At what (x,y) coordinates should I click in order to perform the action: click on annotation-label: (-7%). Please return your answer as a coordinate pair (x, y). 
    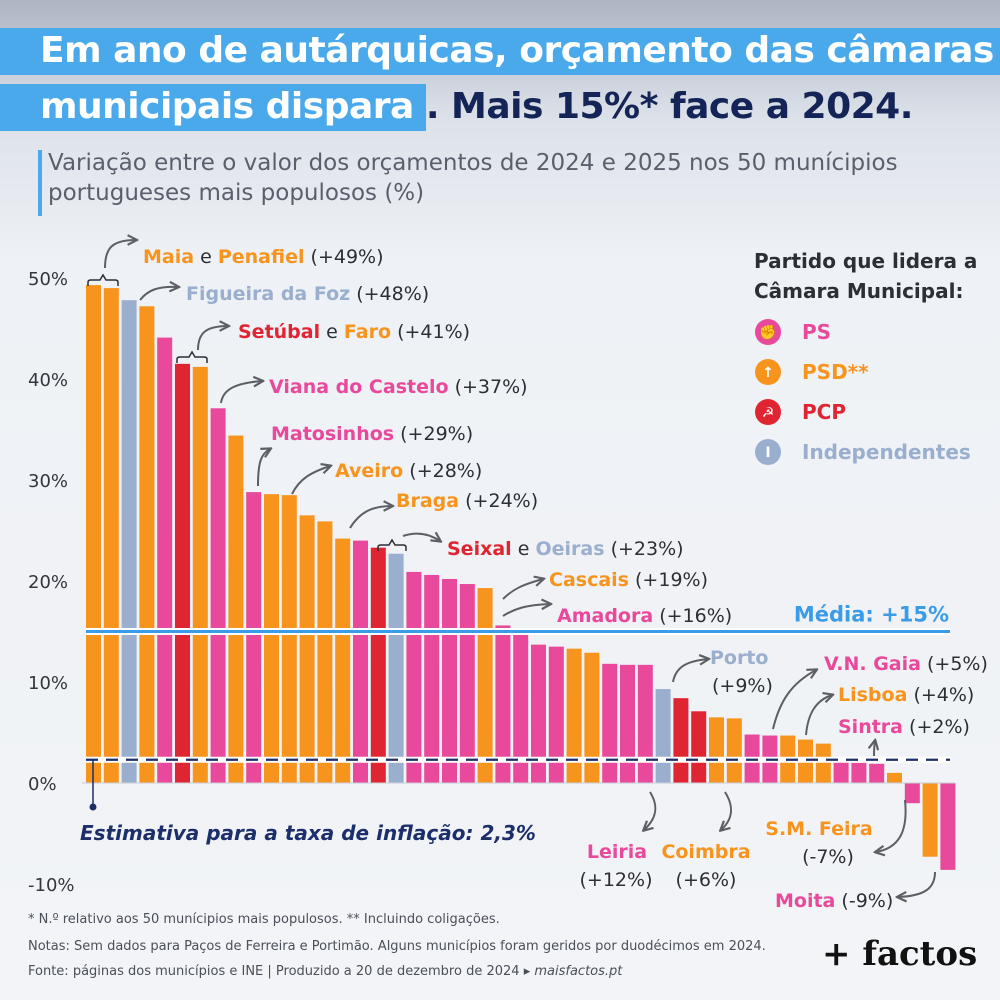
    Looking at the image, I should click on (828, 857).